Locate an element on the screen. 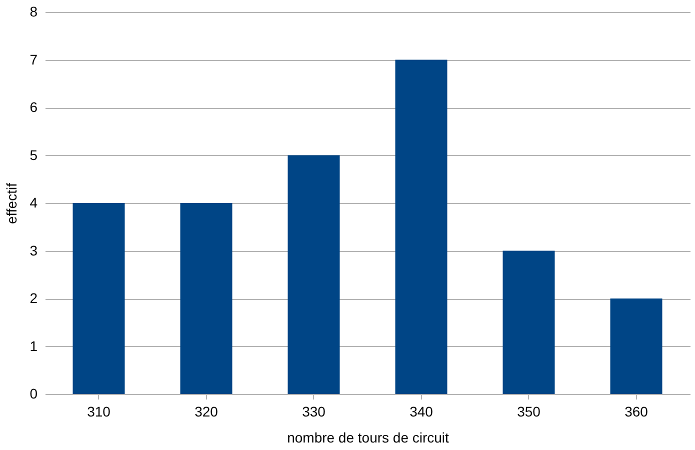  x-axis-title: nombre de tours de circuit is located at coordinates (368, 438).